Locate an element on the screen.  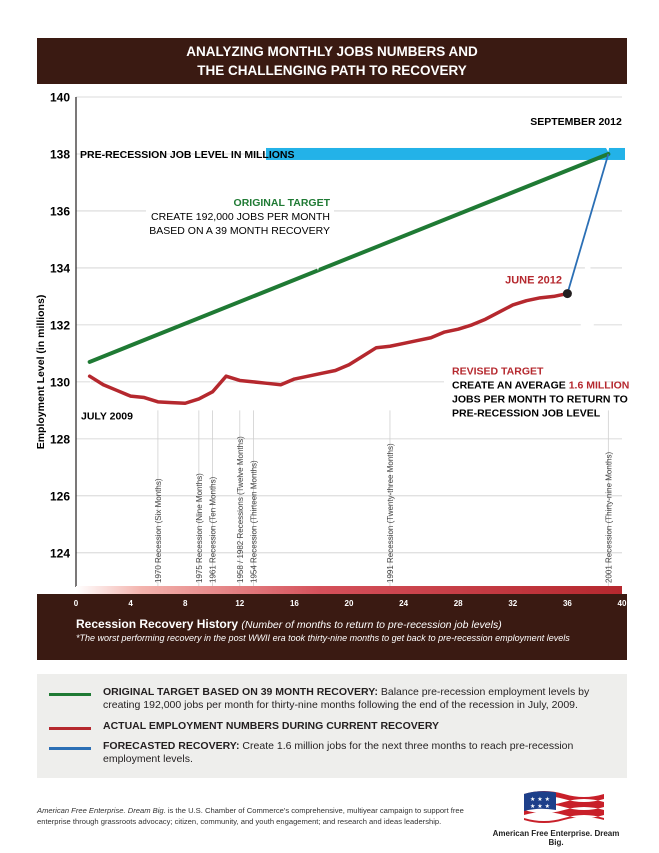
legend-forecast-bold: FORECASTED RECOVERY: is located at coordinates (171, 746).